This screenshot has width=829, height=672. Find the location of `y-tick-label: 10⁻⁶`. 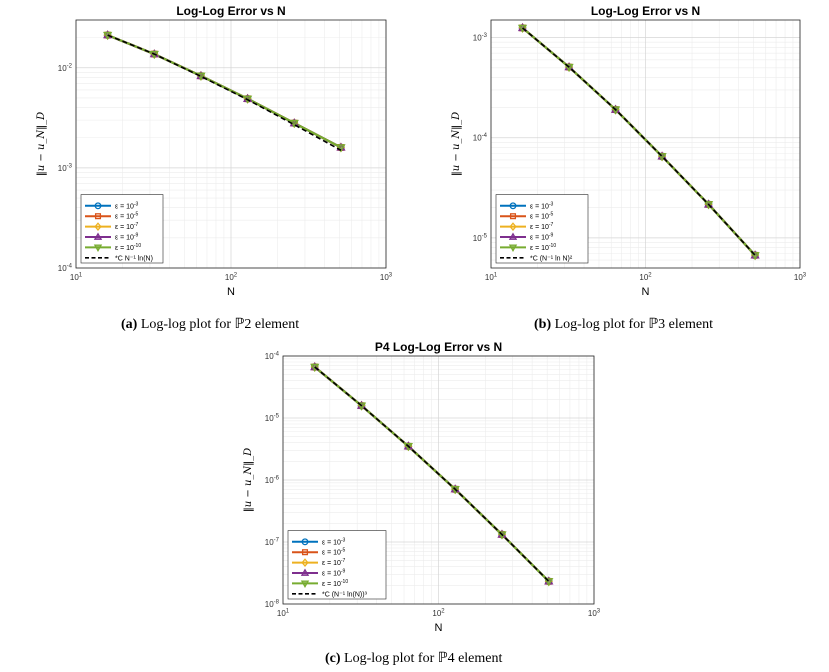

y-tick-label: 10⁻⁶ is located at coordinates (272, 481).